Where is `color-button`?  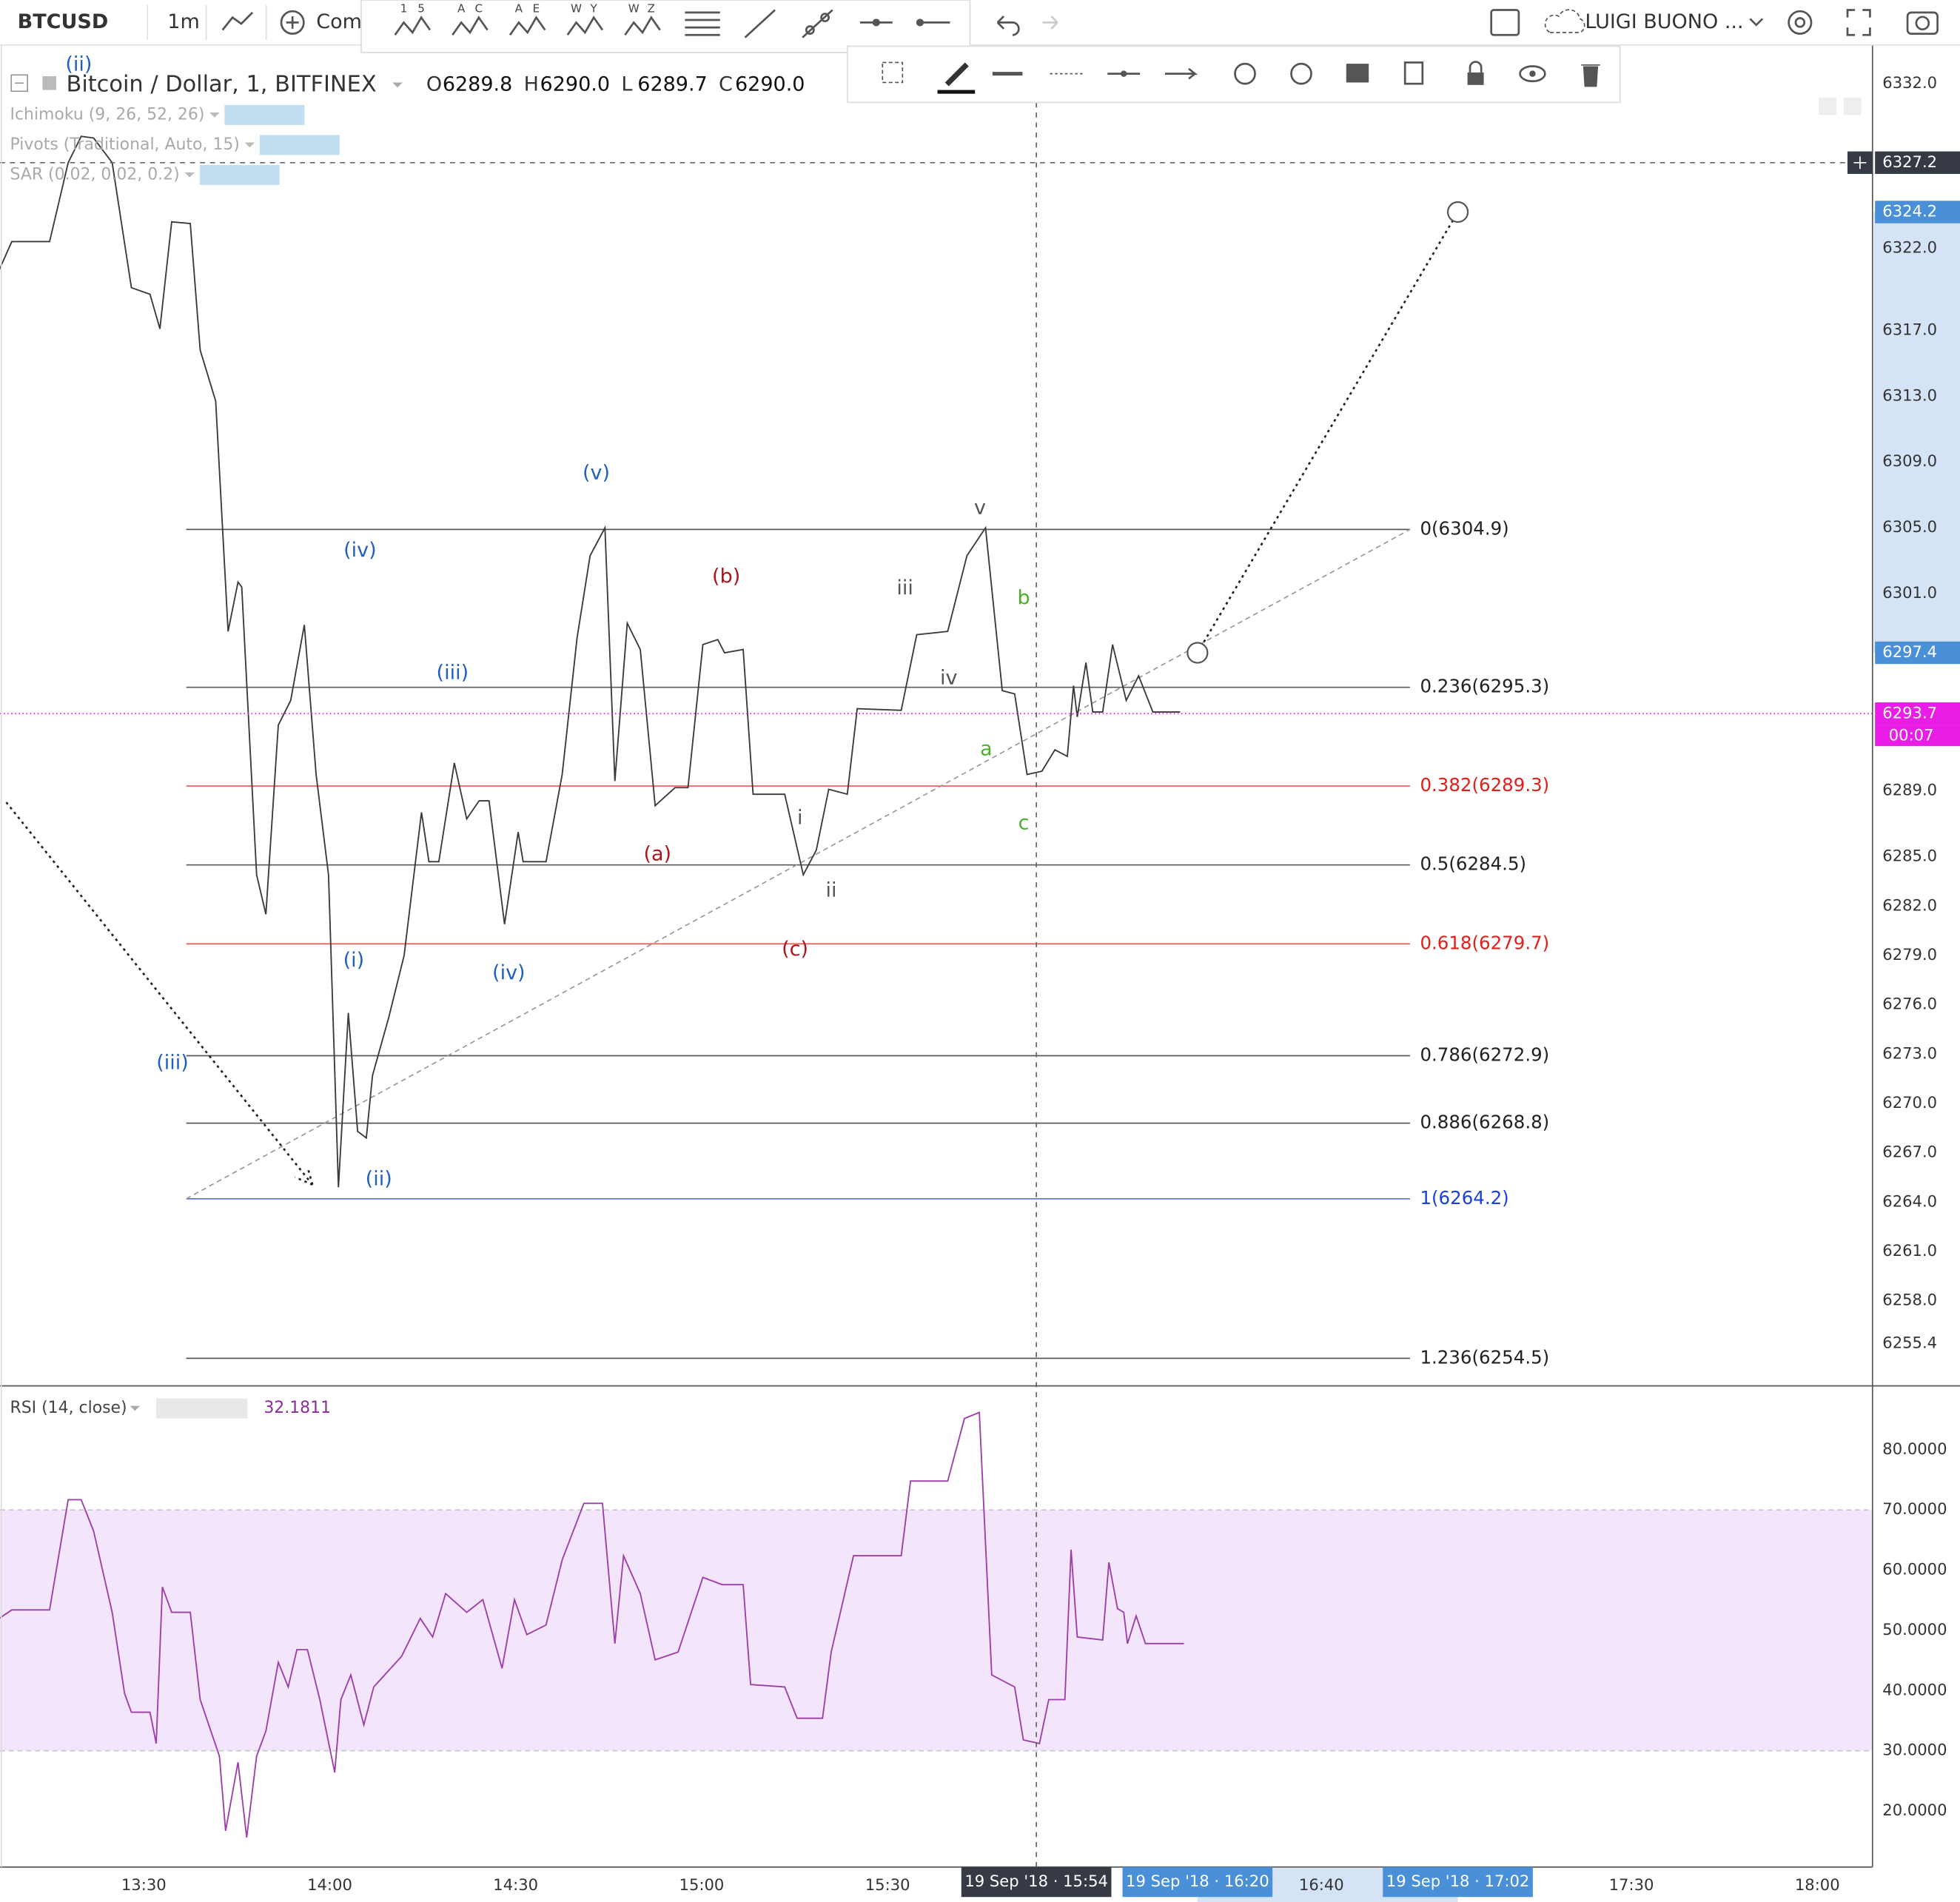 color-button is located at coordinates (956, 74).